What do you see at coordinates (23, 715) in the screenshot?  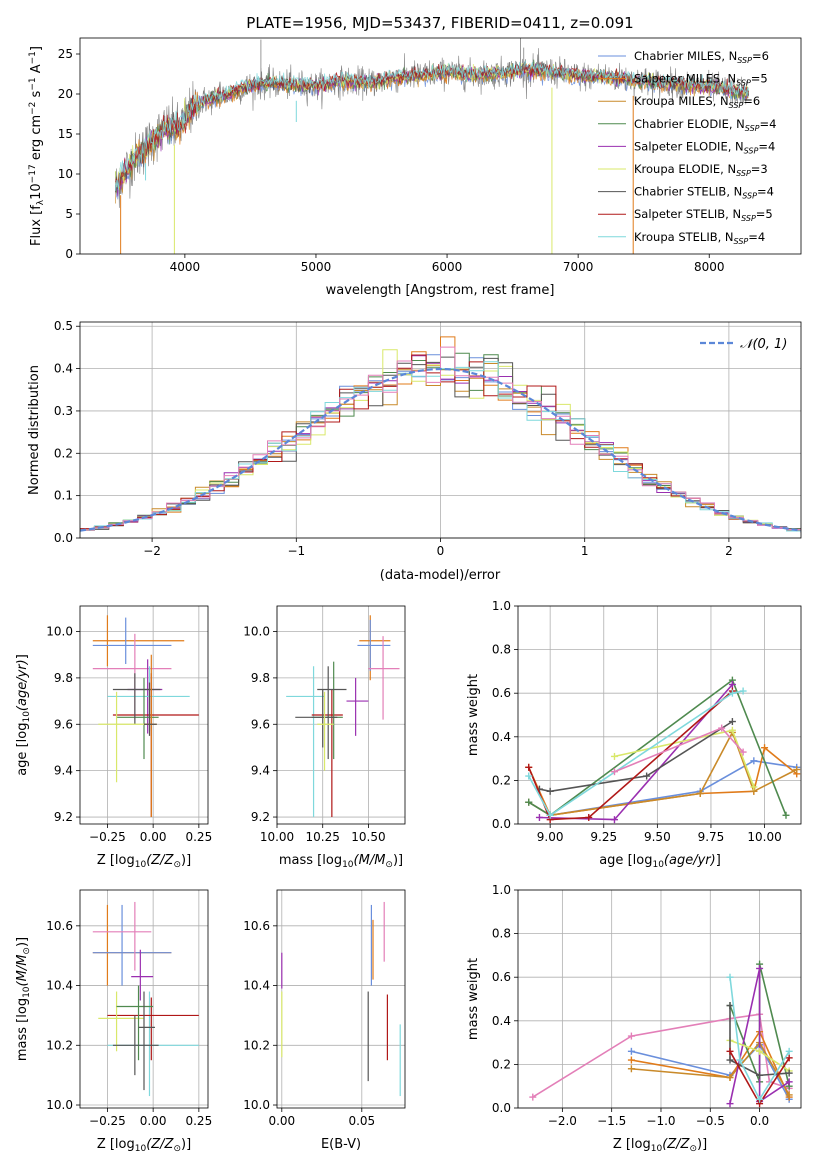 I see `age-z-ylabel: age [log10(age/yr)]` at bounding box center [23, 715].